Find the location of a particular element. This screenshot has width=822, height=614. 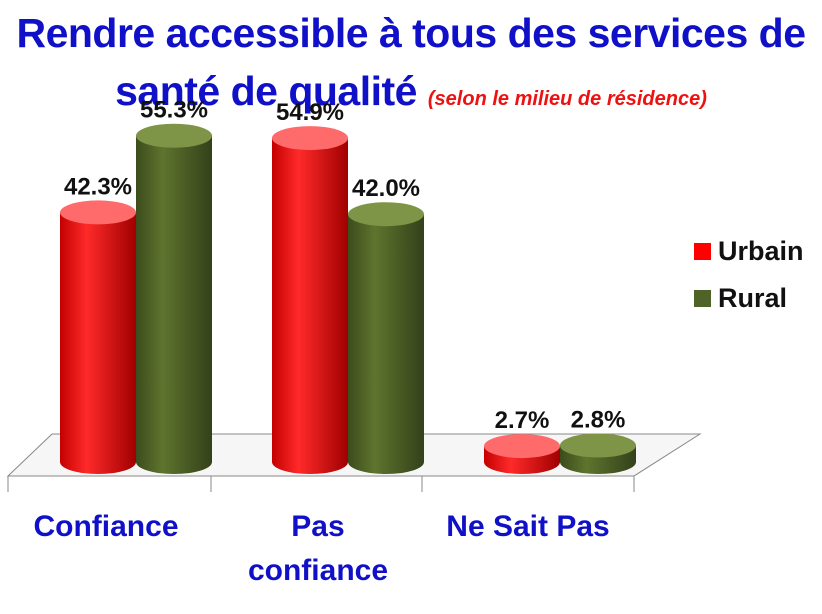

bar-urbain-confiance is located at coordinates (98, 337).